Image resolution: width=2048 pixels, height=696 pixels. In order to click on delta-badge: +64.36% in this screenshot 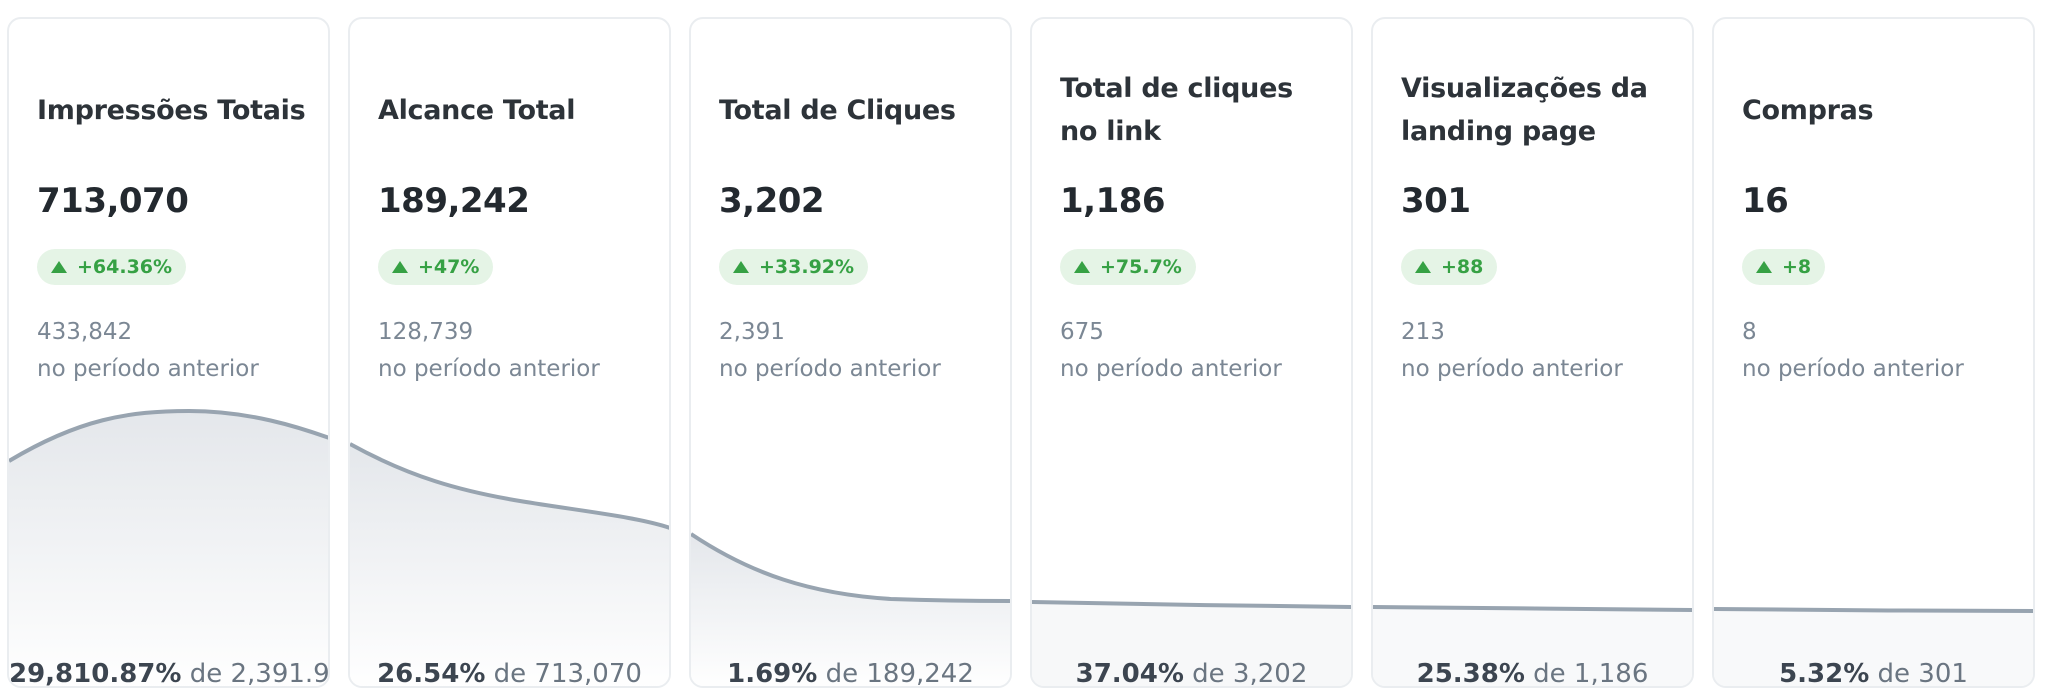, I will do `click(112, 267)`.